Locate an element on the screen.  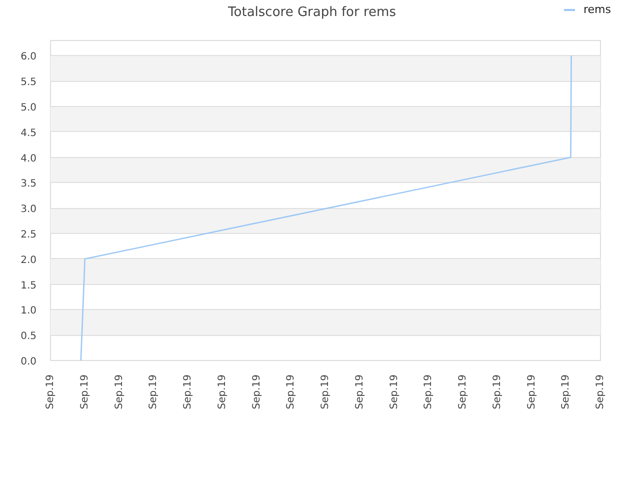
y-tick-label: 2.5 is located at coordinates (28, 235).